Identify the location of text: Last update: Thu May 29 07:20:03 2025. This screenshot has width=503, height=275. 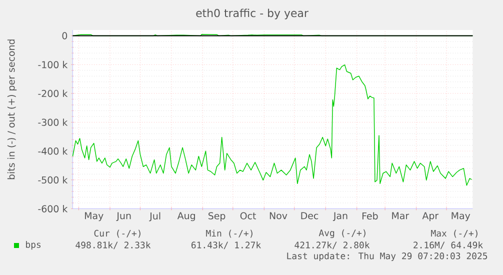
(387, 257).